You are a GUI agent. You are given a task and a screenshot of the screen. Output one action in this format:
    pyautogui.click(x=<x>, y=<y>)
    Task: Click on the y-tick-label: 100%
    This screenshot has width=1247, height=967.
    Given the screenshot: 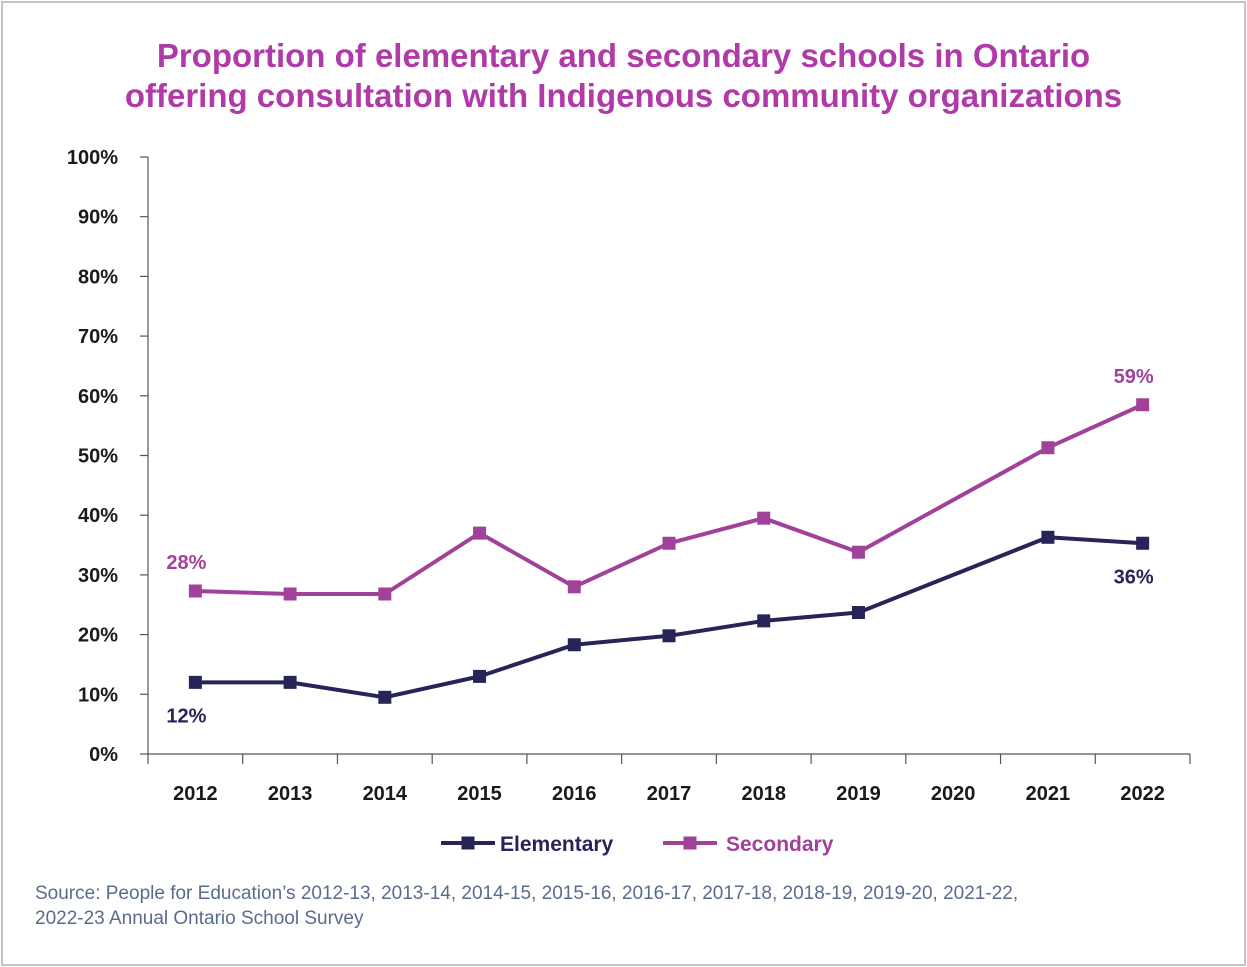 What is the action you would take?
    pyautogui.click(x=92, y=158)
    